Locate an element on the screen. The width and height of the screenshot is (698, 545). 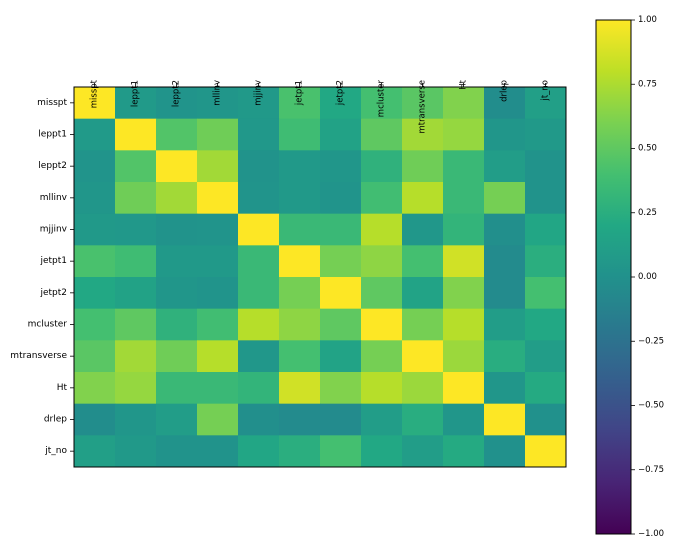
heatmap-cell-jt_no-mjjinv is located at coordinates (259, 451).